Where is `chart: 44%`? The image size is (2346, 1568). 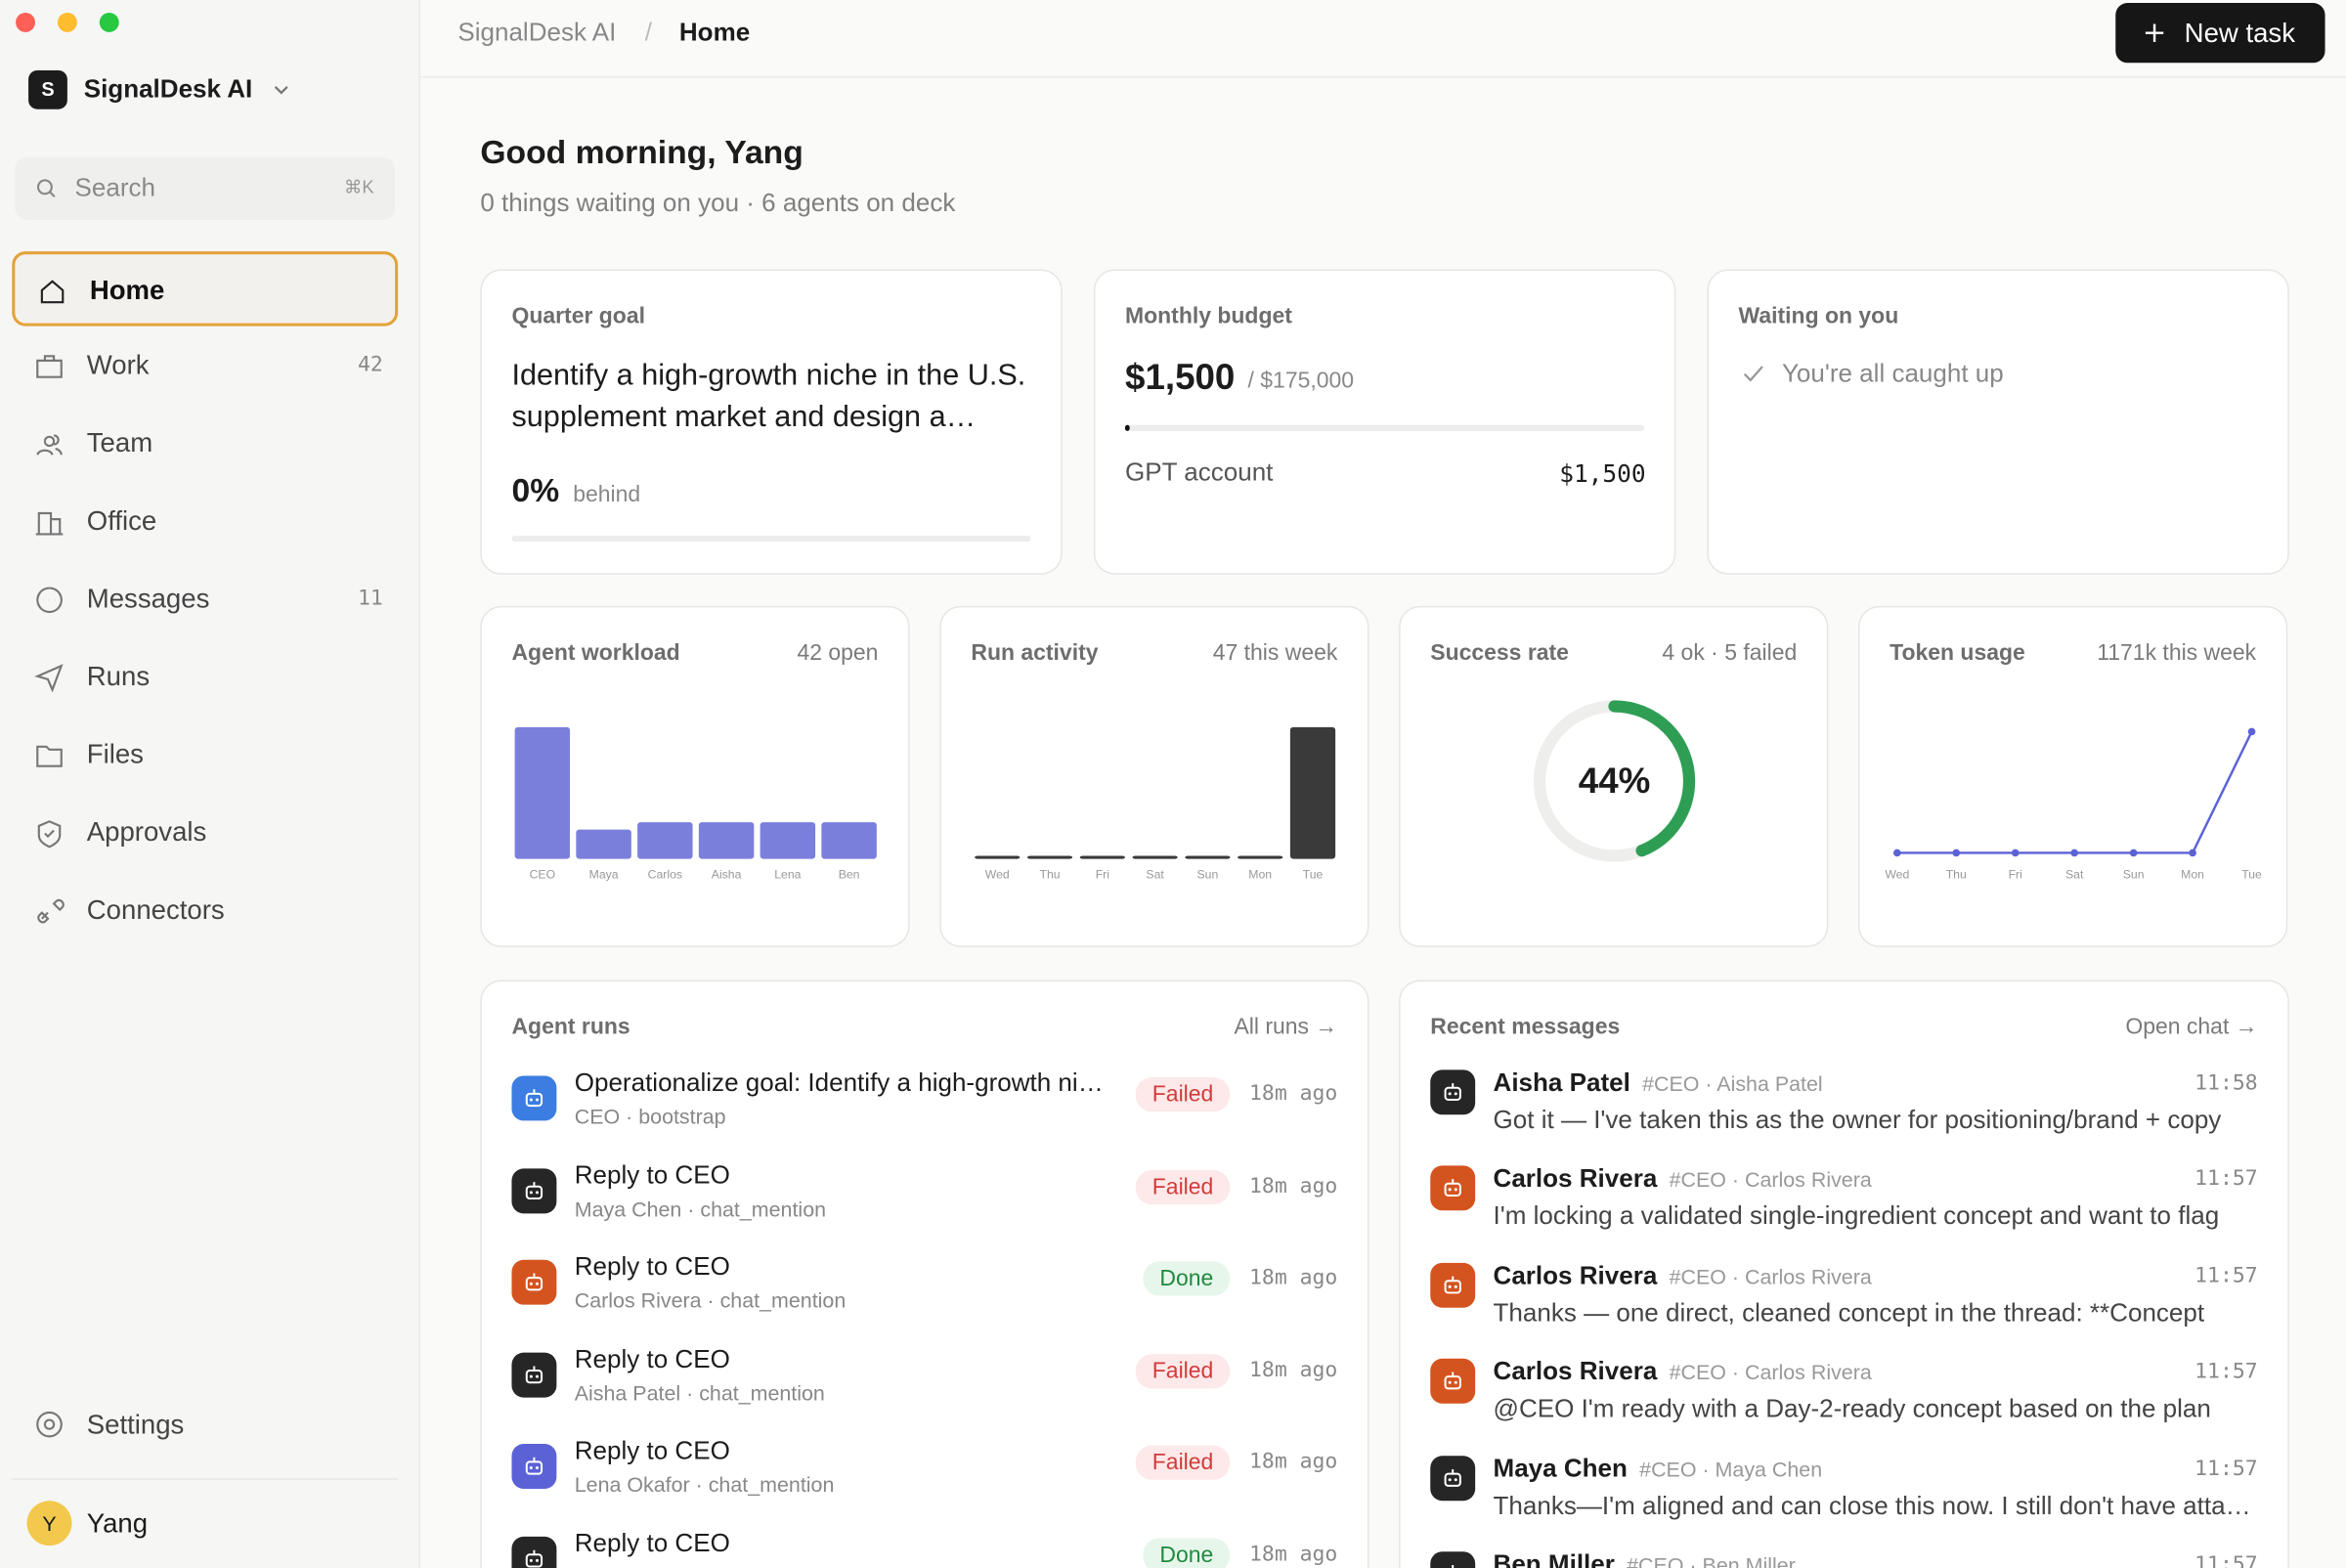 chart: 44% is located at coordinates (1615, 781).